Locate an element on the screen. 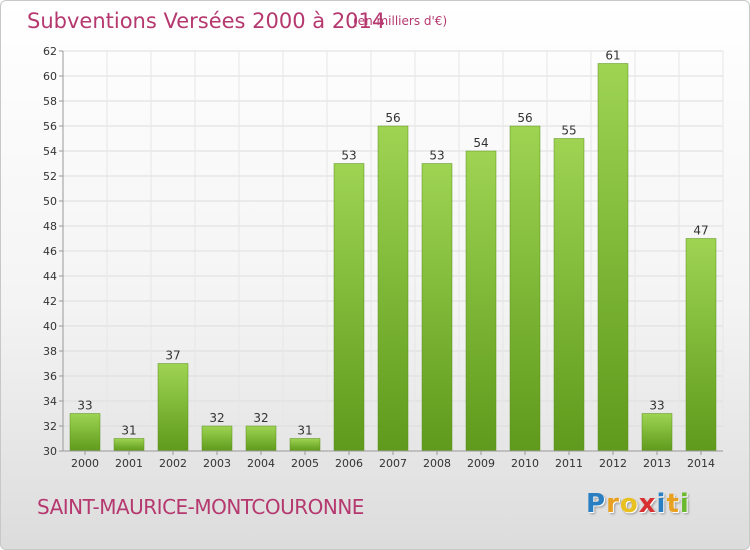 The height and width of the screenshot is (550, 750). x-tick-label: 2000 is located at coordinates (85, 463).